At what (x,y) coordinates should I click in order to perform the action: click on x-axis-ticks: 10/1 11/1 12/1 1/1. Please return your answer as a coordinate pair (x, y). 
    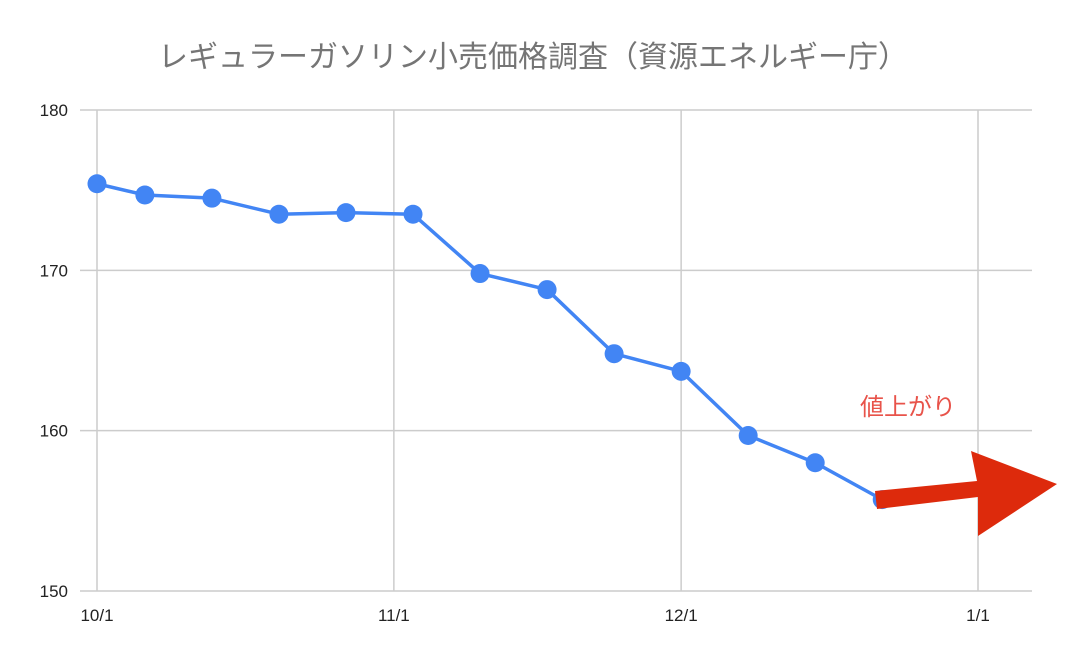
    Looking at the image, I should click on (534, 615).